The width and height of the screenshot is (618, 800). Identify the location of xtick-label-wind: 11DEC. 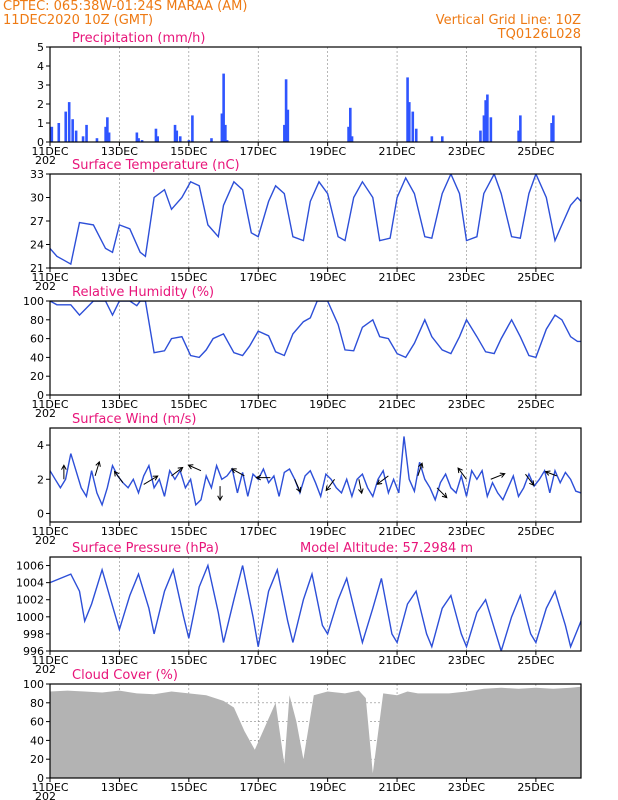
(49, 531).